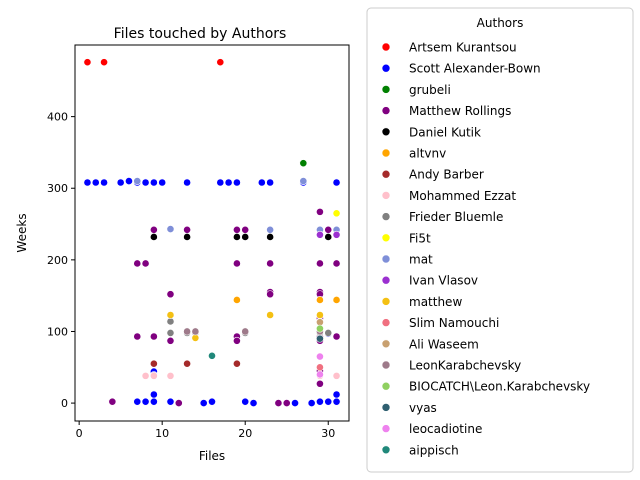 The image size is (640, 480). Describe the element at coordinates (444, 344) in the screenshot. I see `legend-label: Ali Waseem` at that location.